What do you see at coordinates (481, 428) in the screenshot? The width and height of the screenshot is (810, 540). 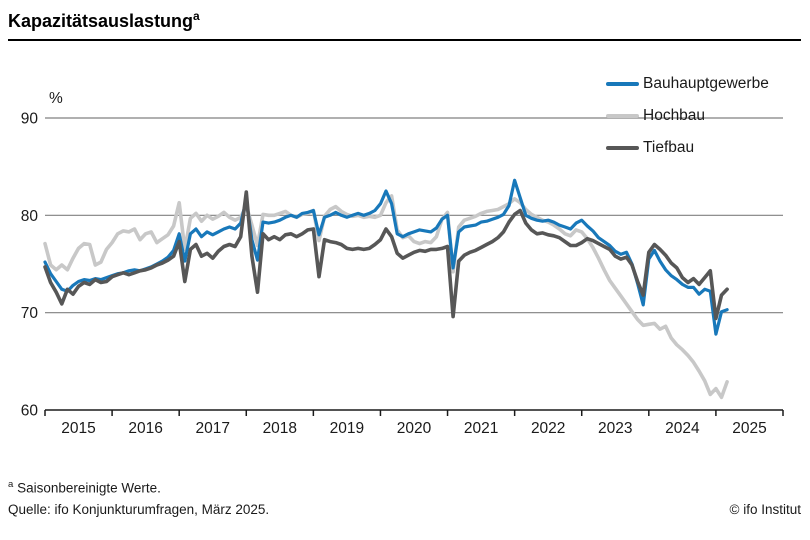 I see `x-tick-label-2021: 2021` at bounding box center [481, 428].